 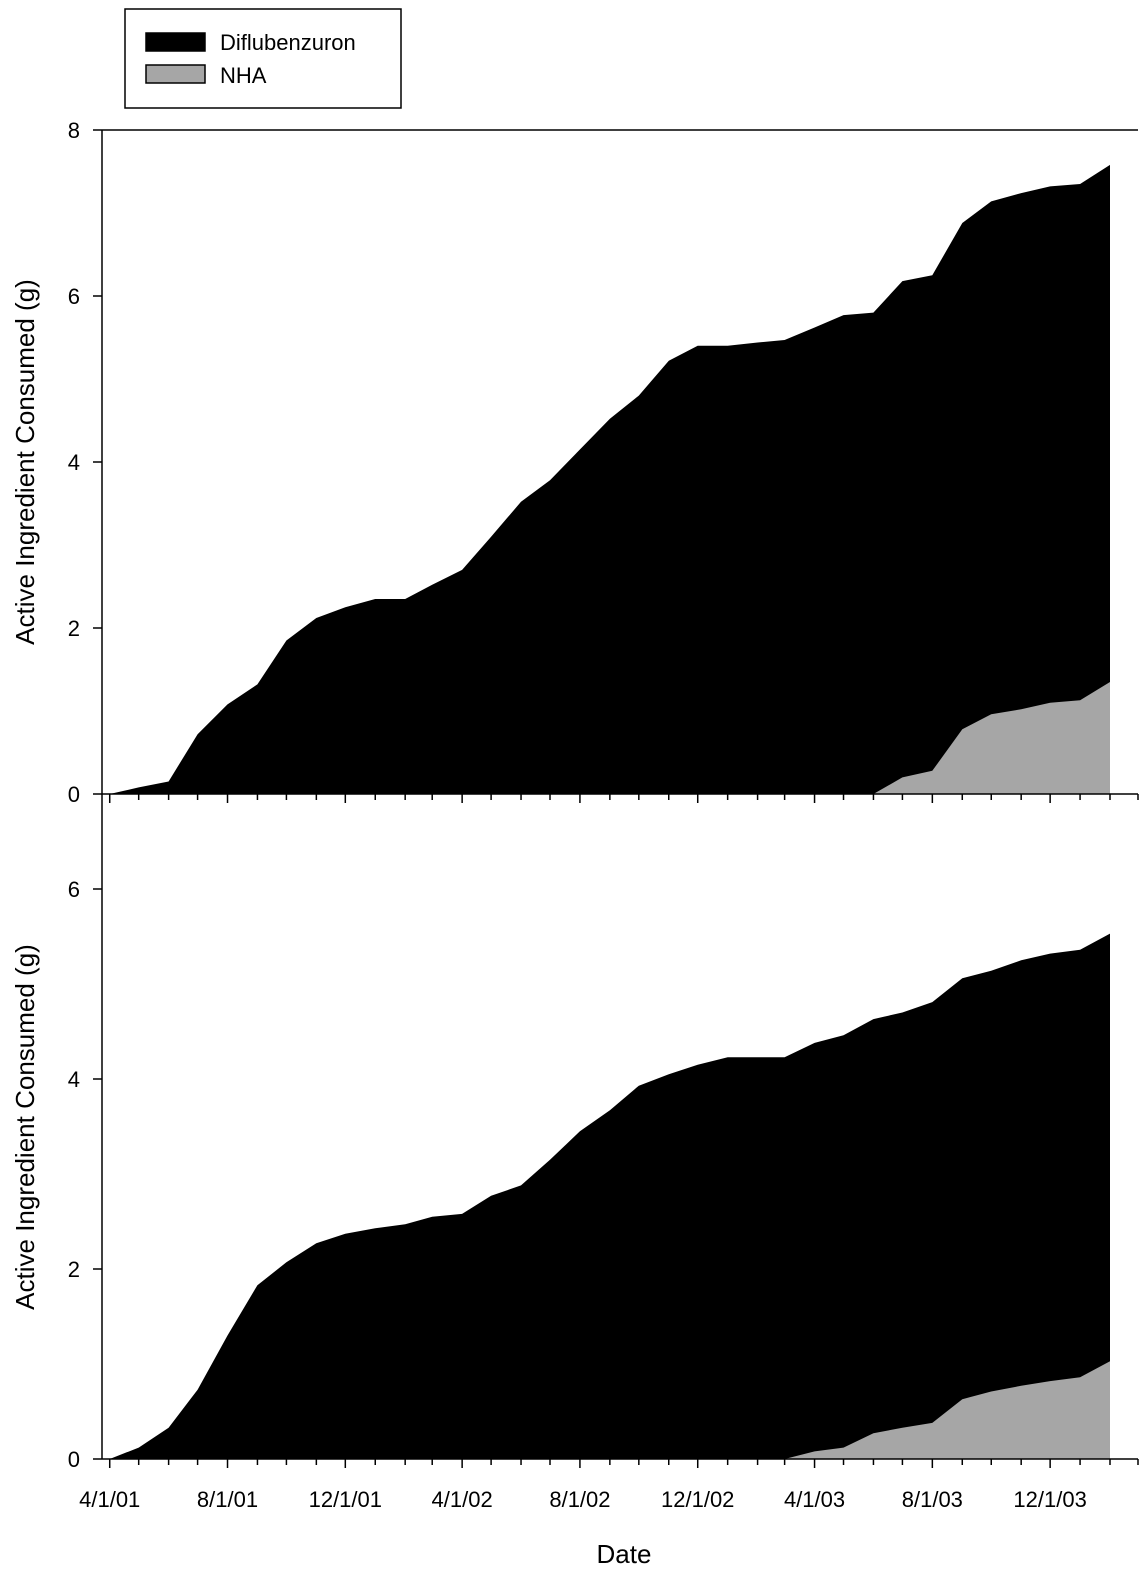 I want to click on legend-swatch-diflubenzuron, so click(x=175, y=42).